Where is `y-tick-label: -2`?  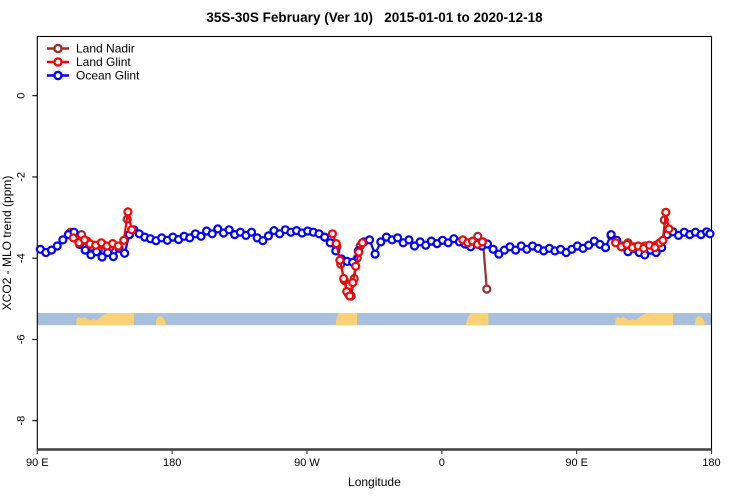
y-tick-label: -2 is located at coordinates (22, 177).